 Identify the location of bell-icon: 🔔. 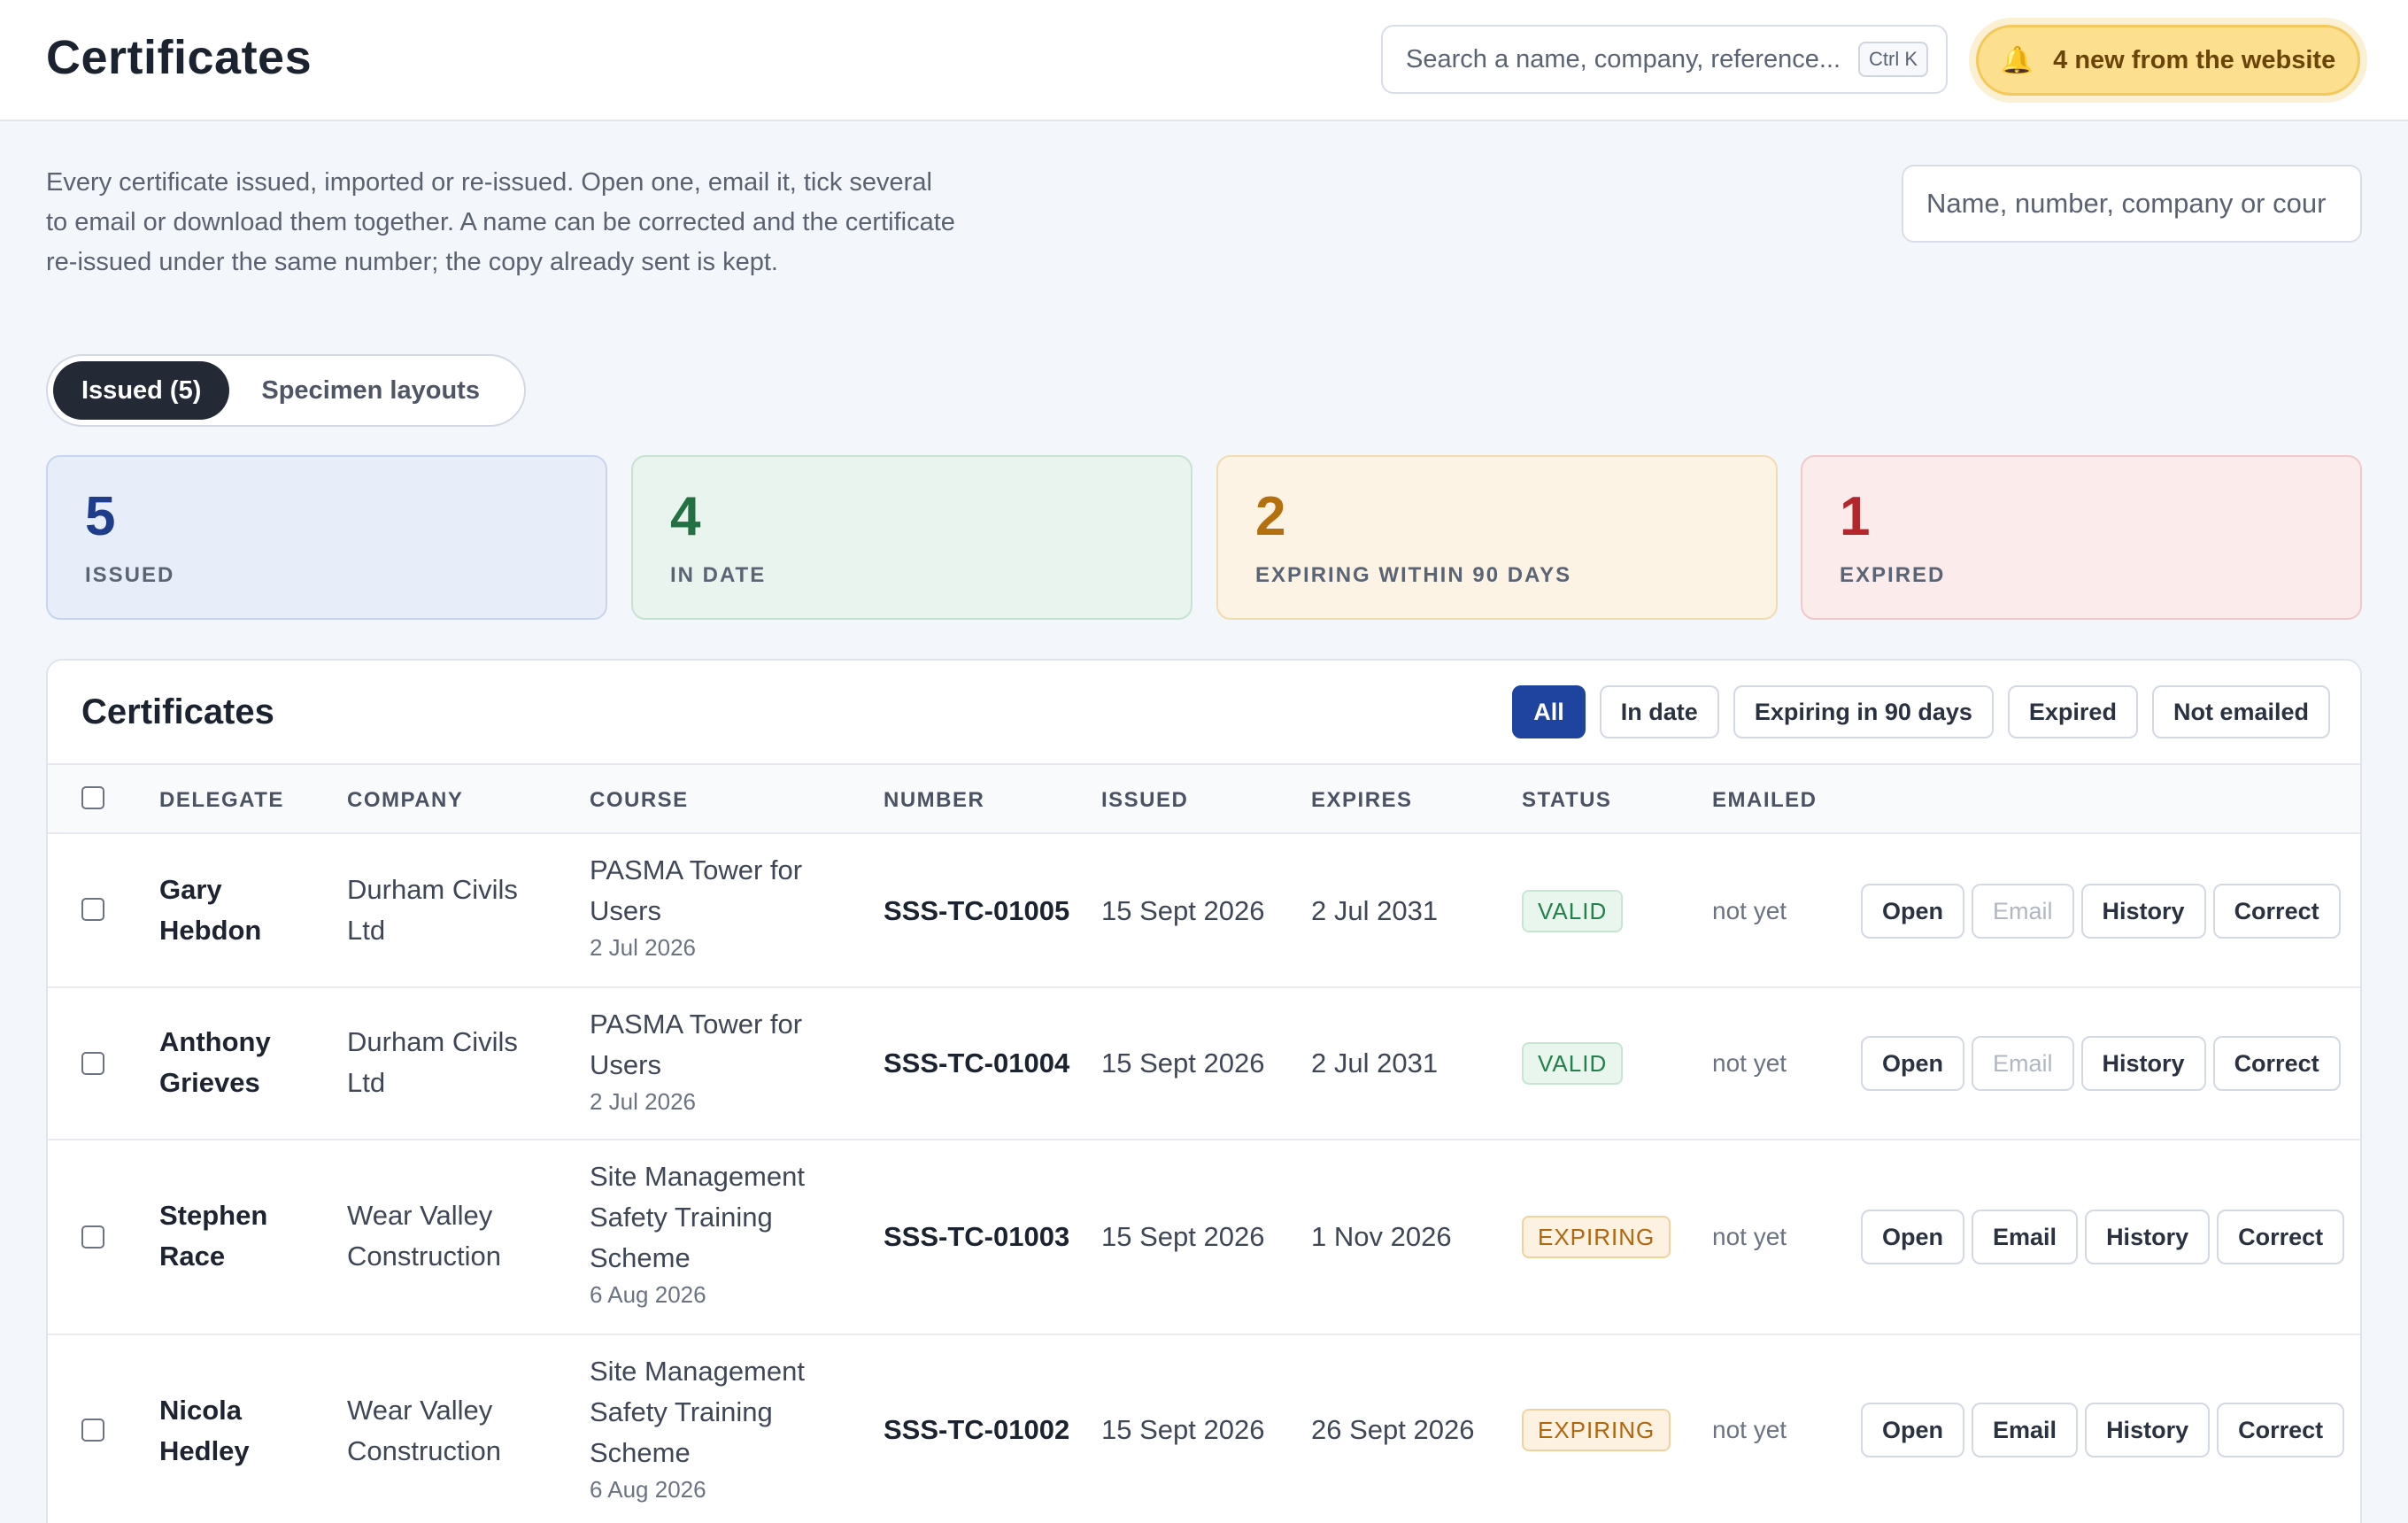
(2017, 60).